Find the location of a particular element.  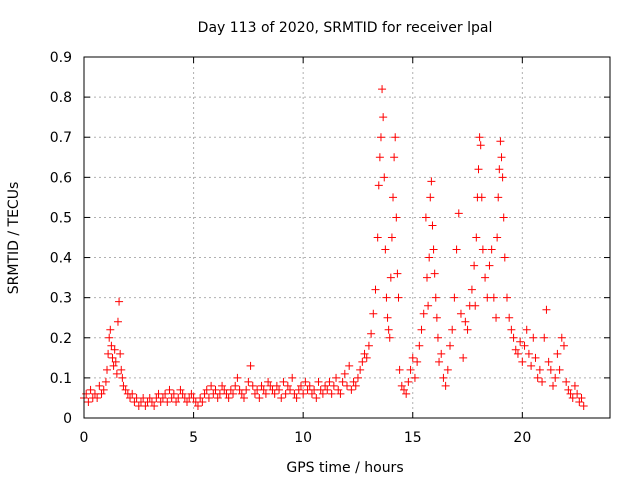

y-tick-label: 0.8 is located at coordinates (61, 98).